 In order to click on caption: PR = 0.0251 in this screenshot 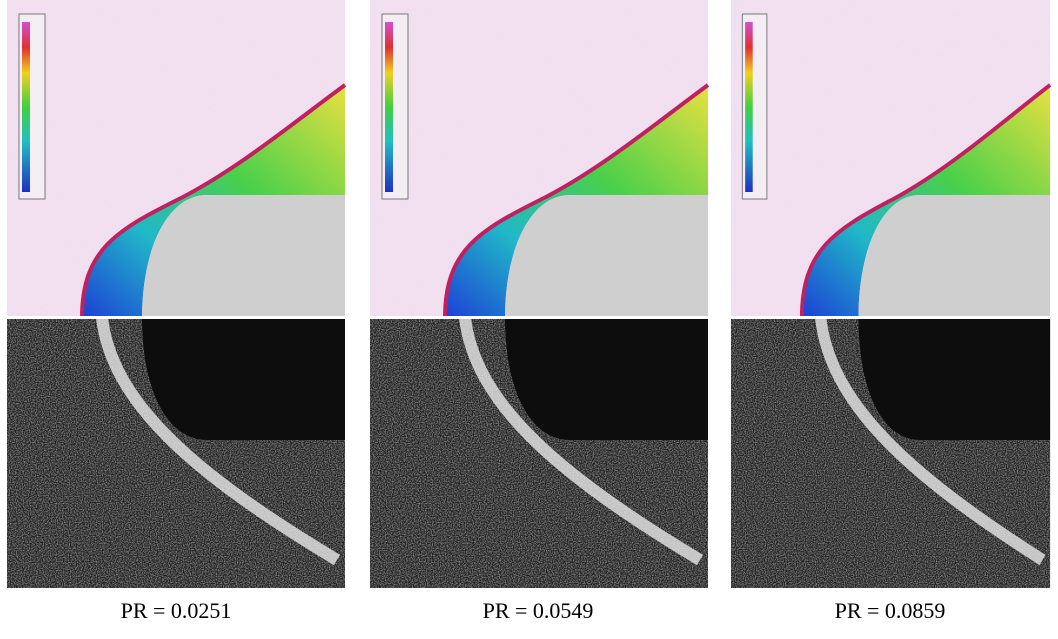, I will do `click(176, 610)`.